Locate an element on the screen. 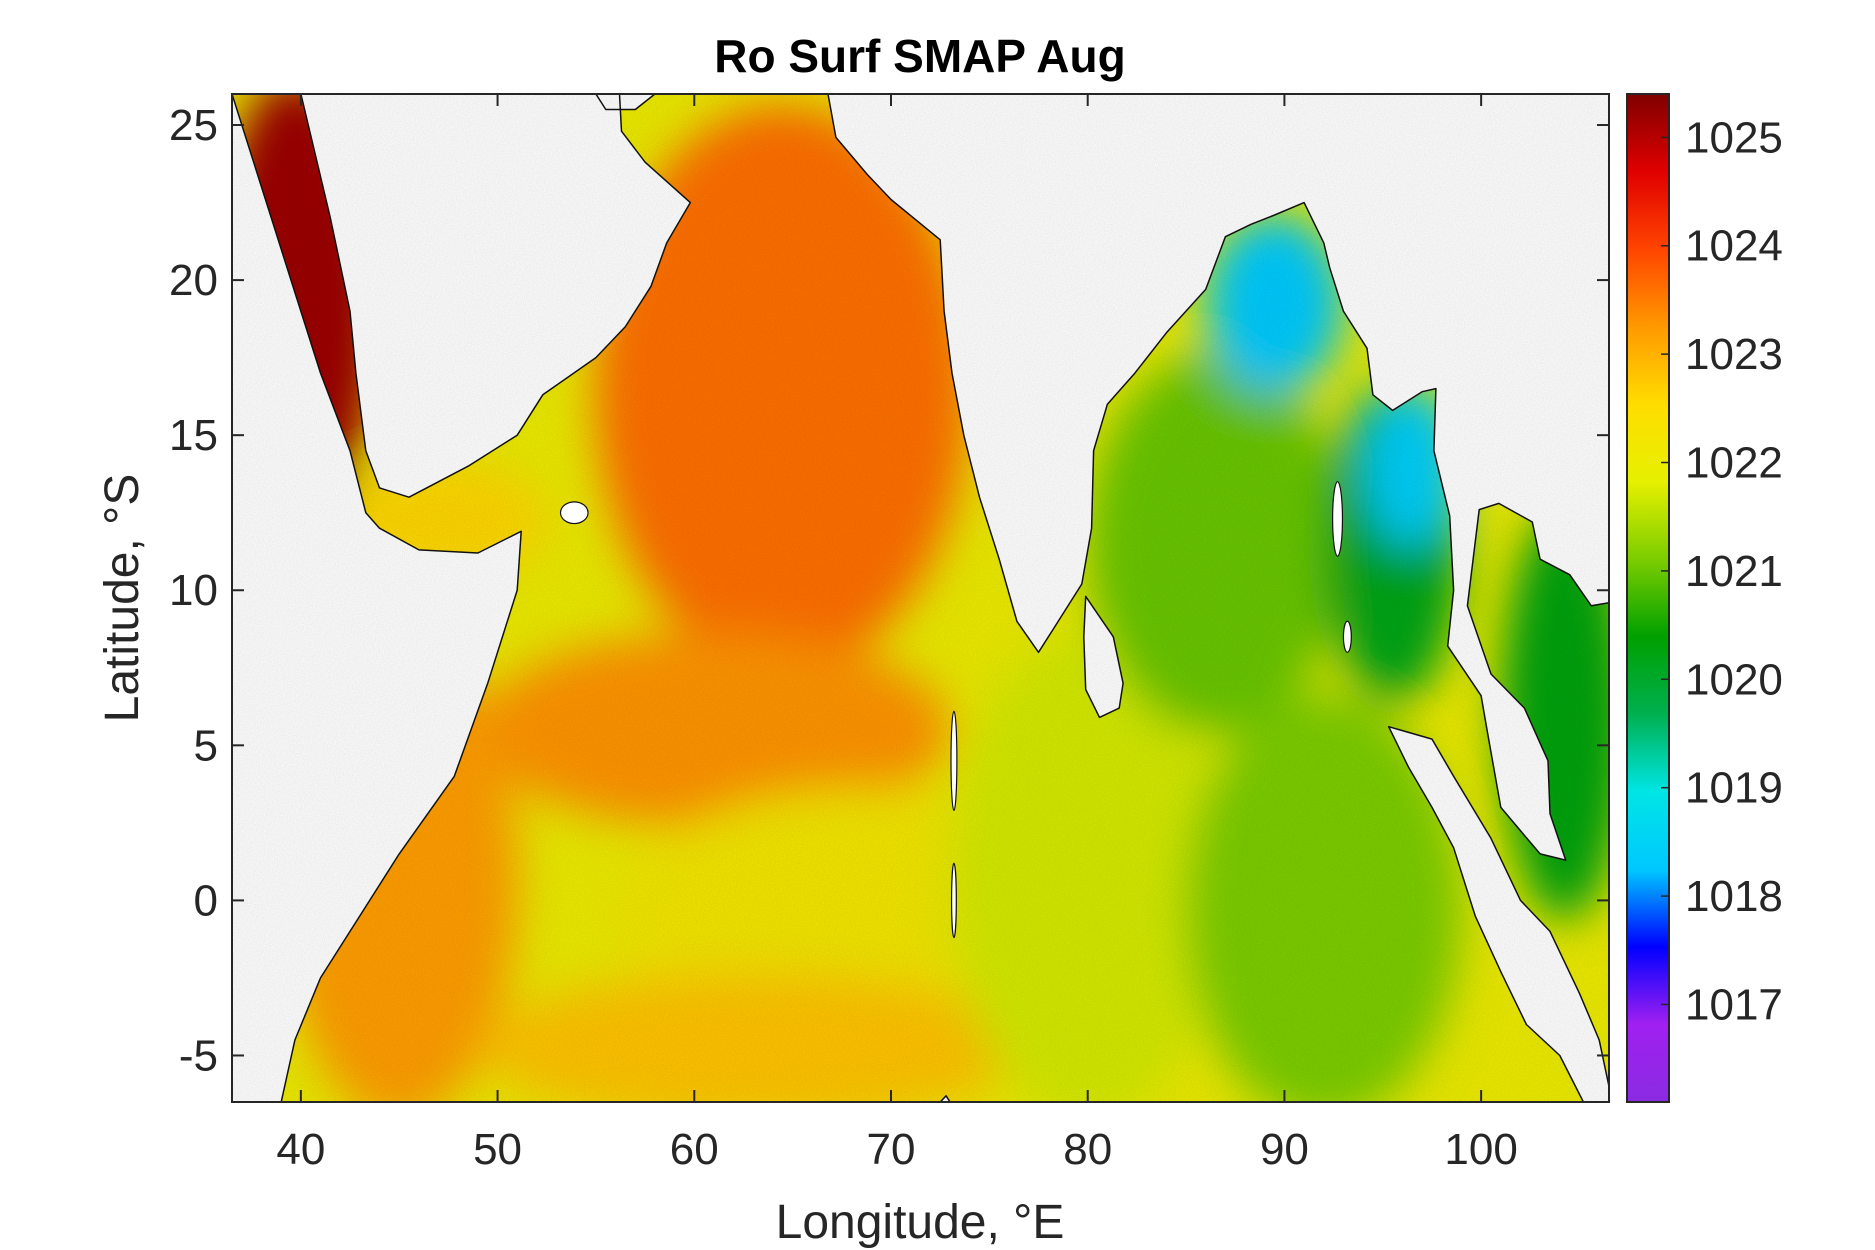 Image resolution: width=1875 pixels, height=1250 pixels. chart-title: Ro Surf SMAP Aug is located at coordinates (919, 56).